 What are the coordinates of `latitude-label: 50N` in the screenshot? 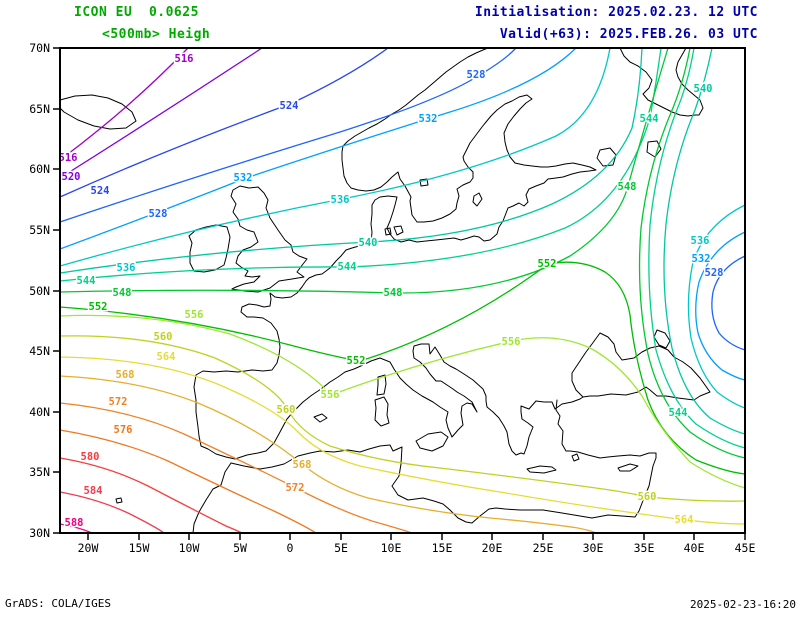 It's located at (39, 291).